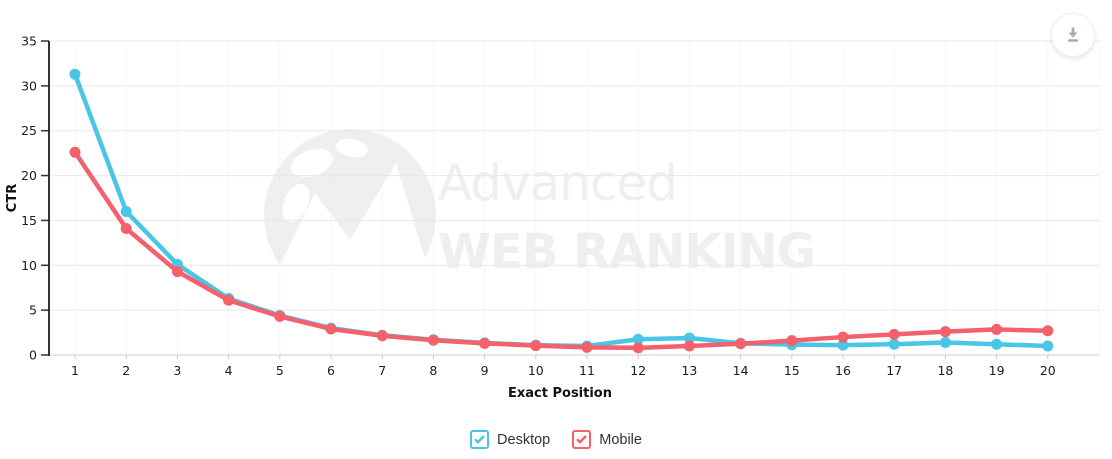 The image size is (1112, 459). I want to click on svg-text: 19, so click(997, 370).